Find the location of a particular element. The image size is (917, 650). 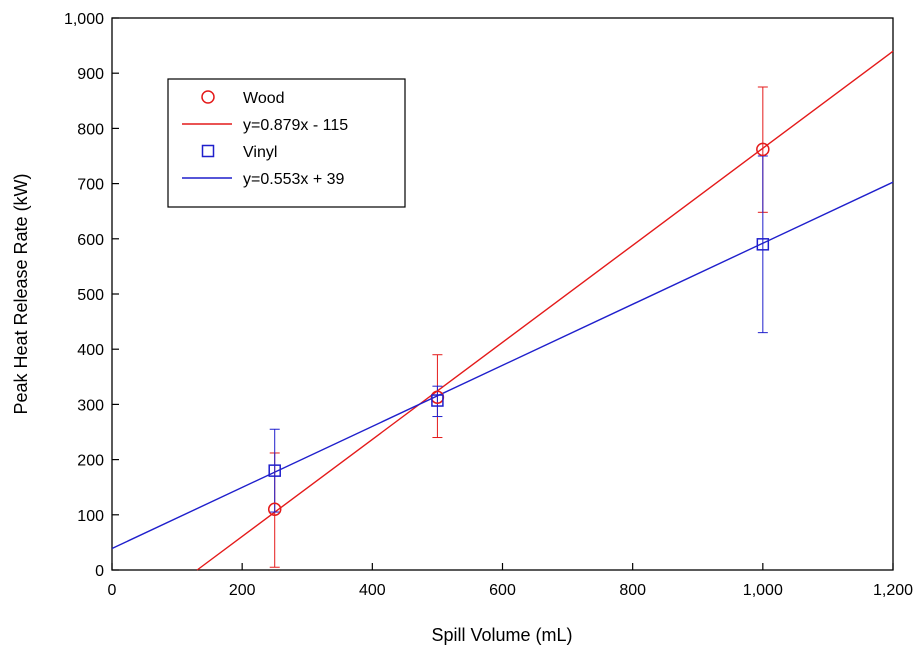

y-tick-label: 200 is located at coordinates (90, 461).